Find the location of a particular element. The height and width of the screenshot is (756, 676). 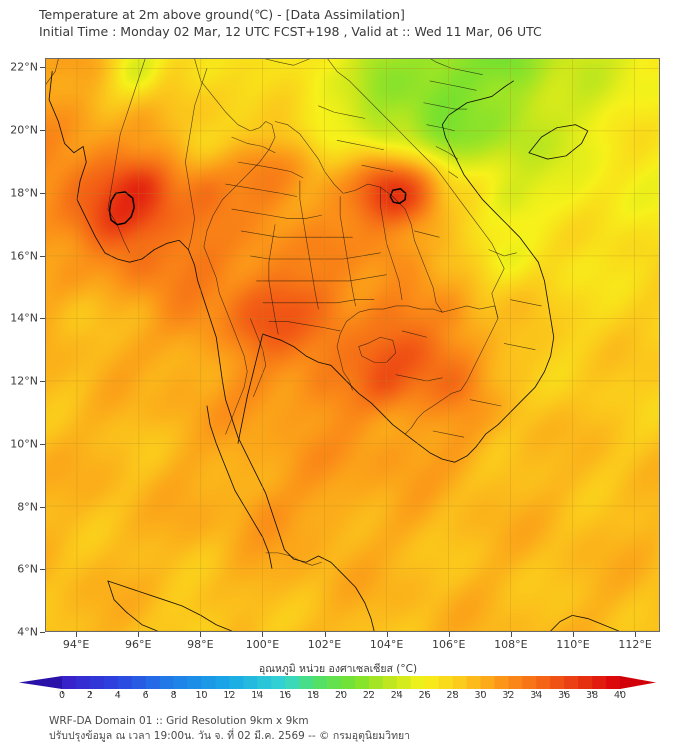

colorbar-tick-label: 2 is located at coordinates (89, 695).